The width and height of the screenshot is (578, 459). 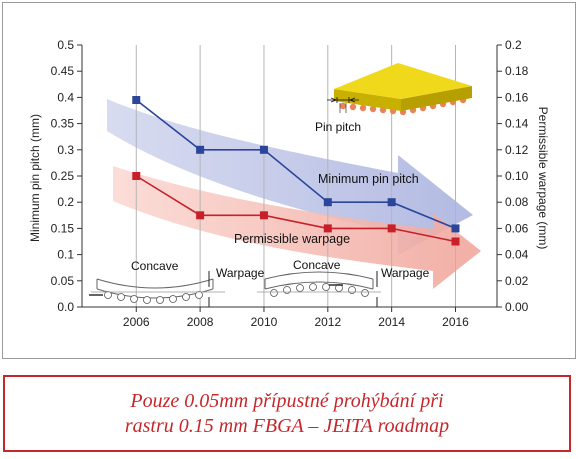 What do you see at coordinates (63, 124) in the screenshot?
I see `left-tick-label: 0.35` at bounding box center [63, 124].